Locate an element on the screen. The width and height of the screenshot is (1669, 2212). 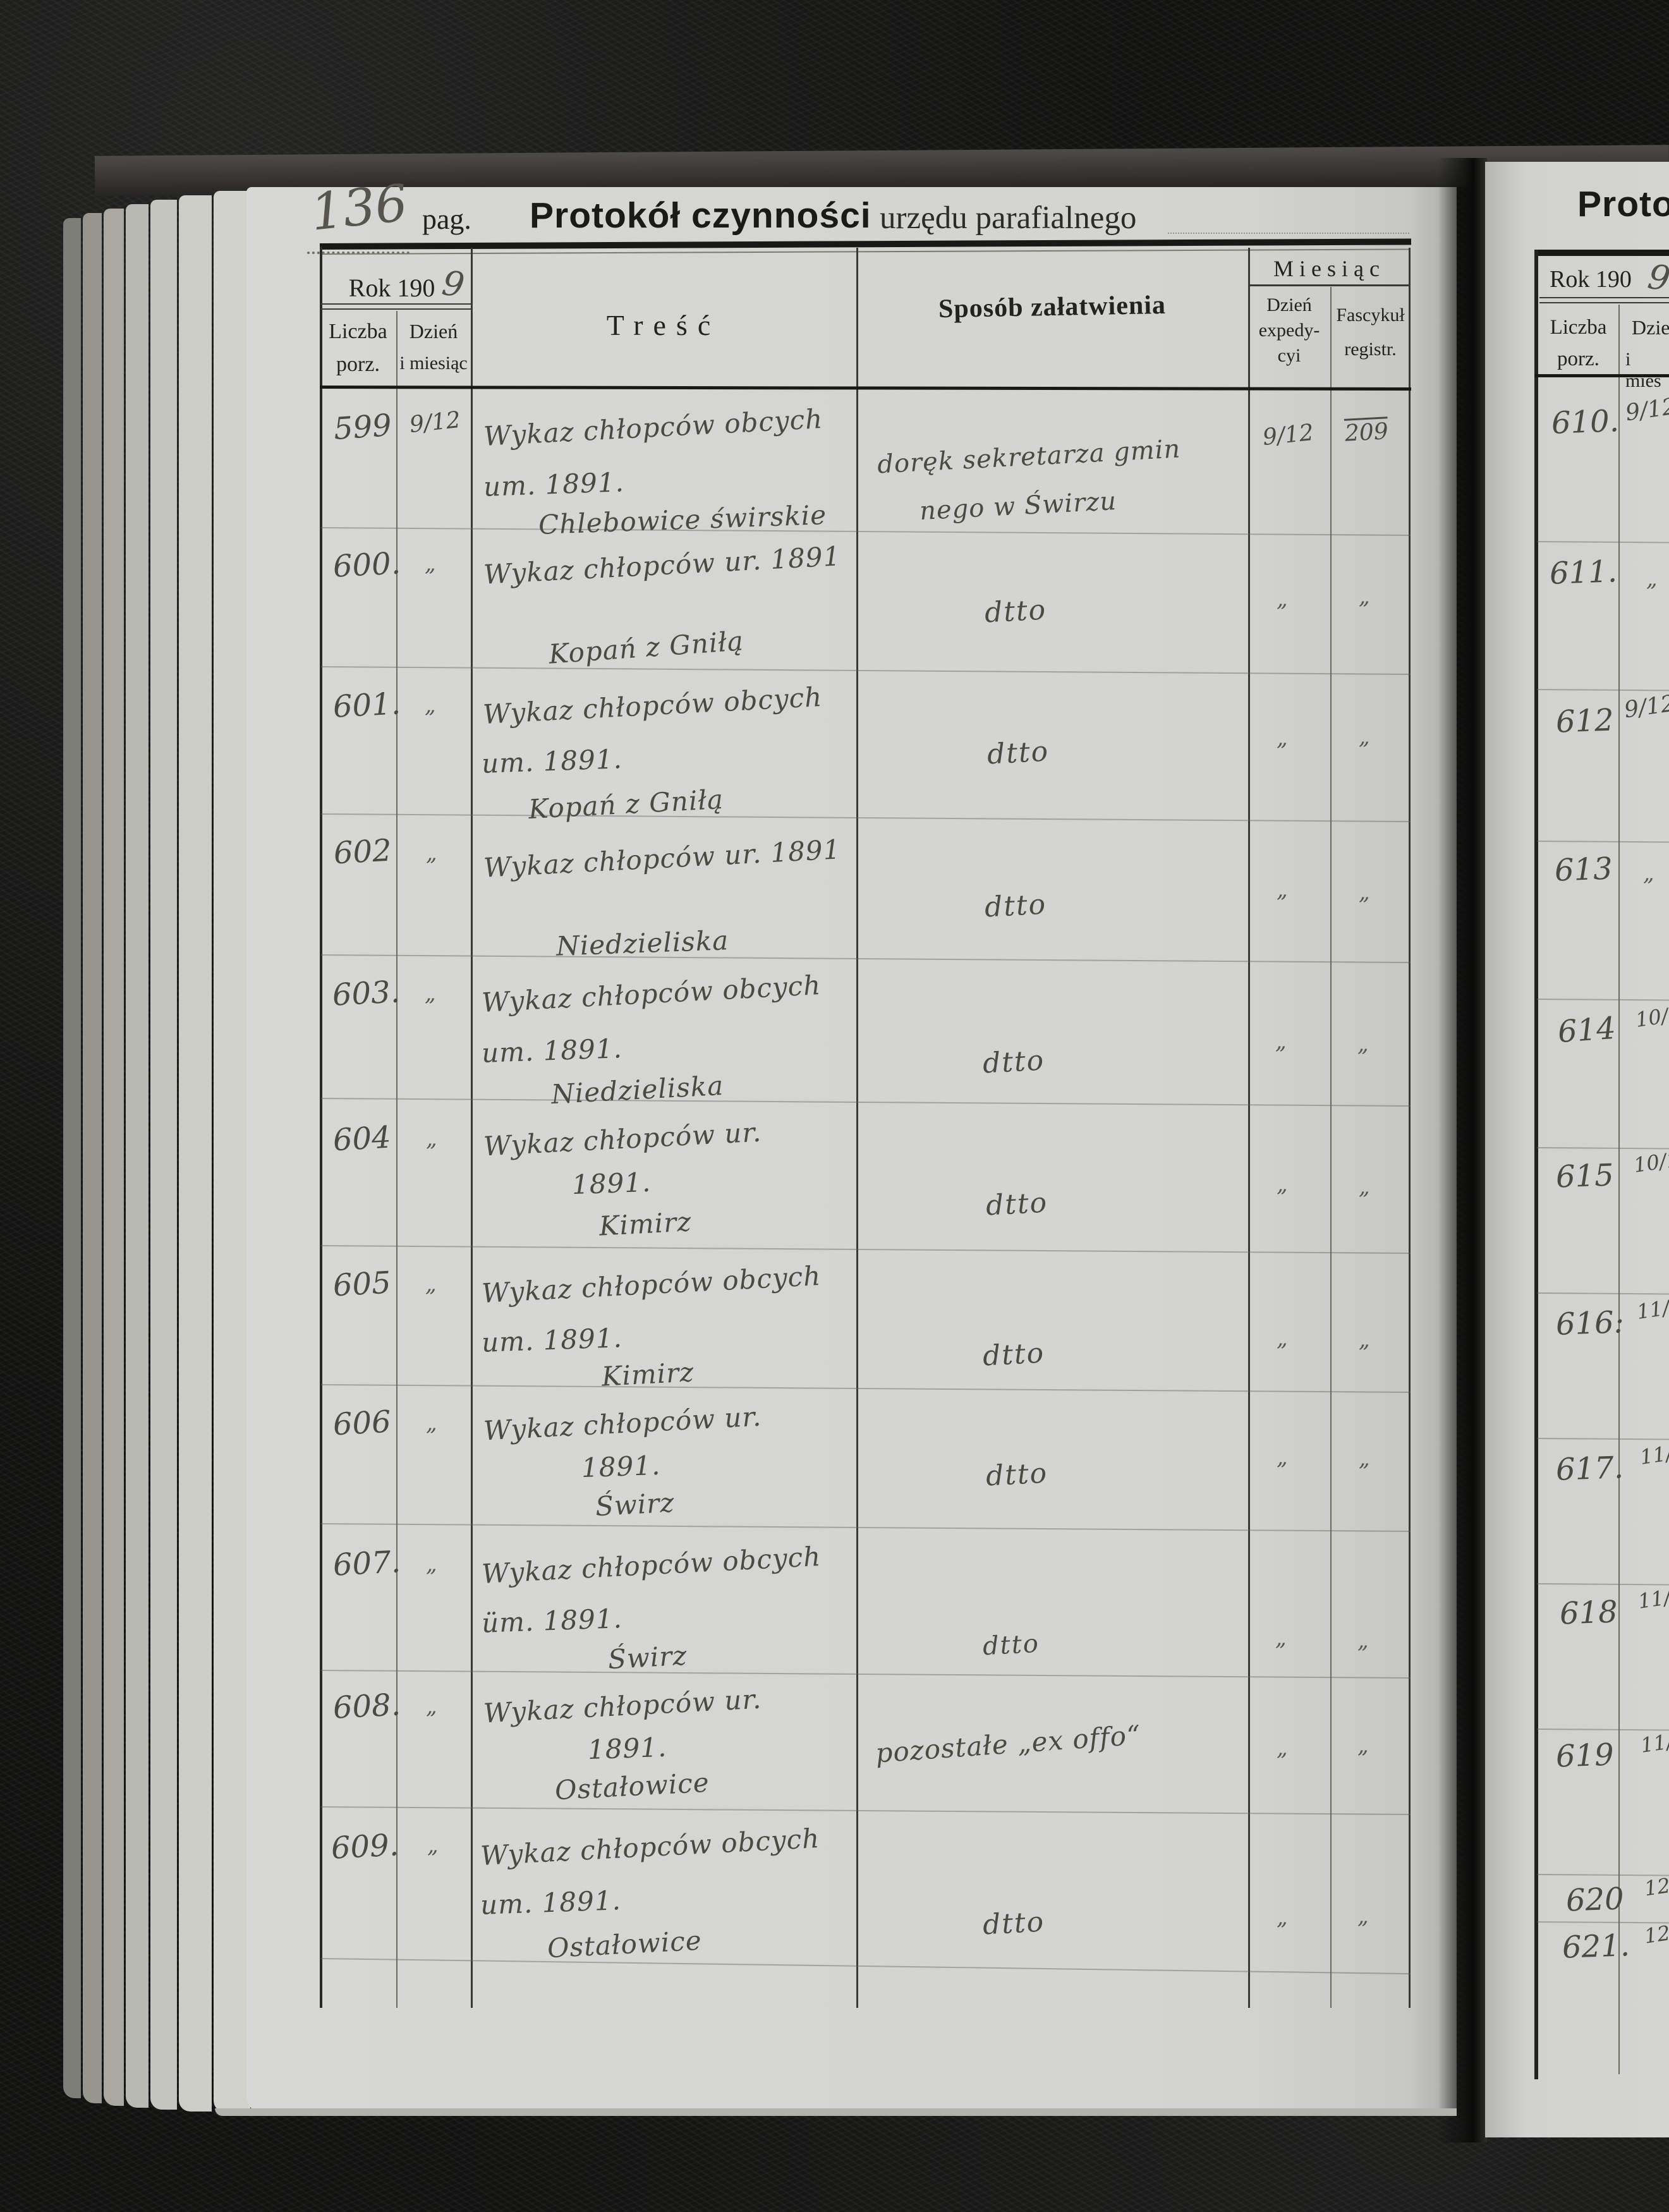
right-table-border-top is located at coordinates (1601, 253).